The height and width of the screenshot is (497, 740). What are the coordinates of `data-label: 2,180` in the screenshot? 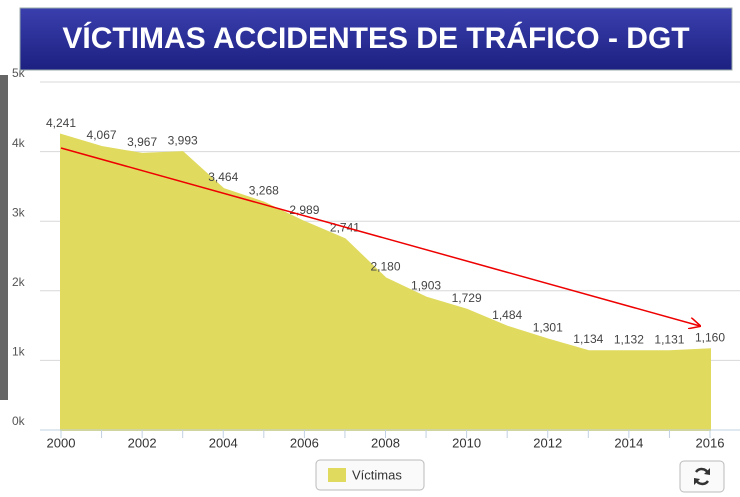 It's located at (385, 266).